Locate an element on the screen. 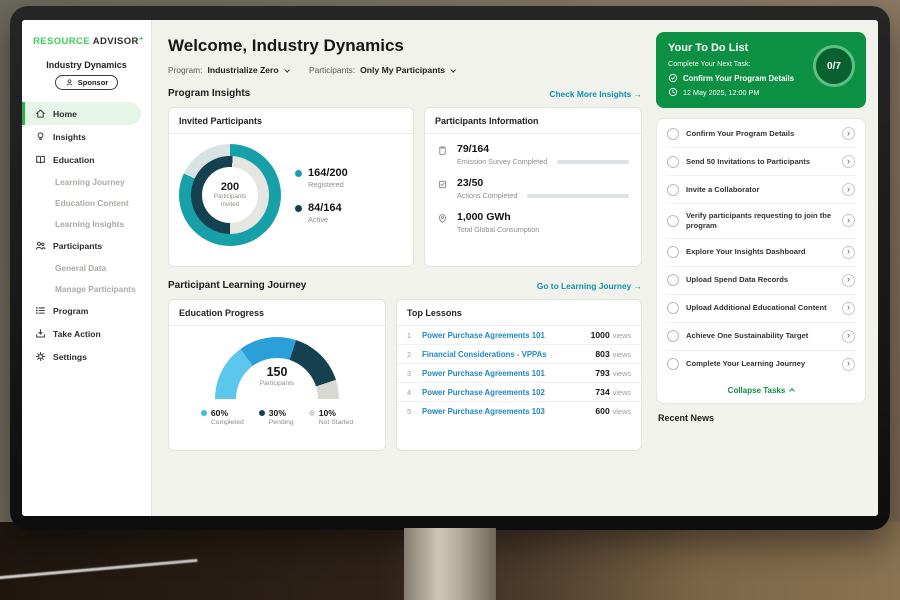 This screenshot has height=600, width=900. sidebar-item-participants: Participants is located at coordinates (81, 245).